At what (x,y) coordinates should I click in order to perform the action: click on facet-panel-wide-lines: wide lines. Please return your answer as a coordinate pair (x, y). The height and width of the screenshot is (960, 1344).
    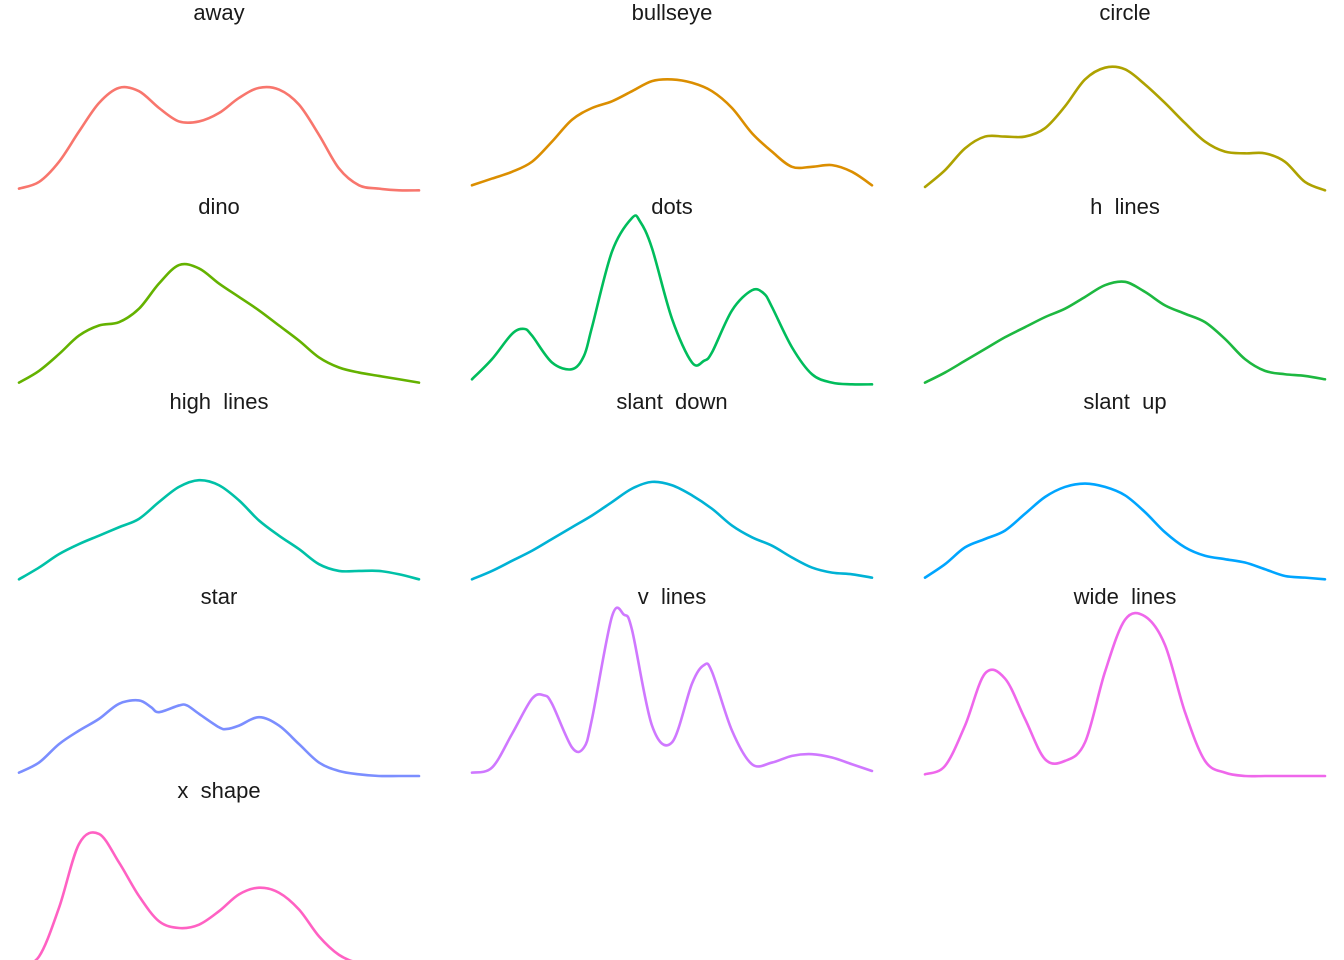
    Looking at the image, I should click on (1125, 681).